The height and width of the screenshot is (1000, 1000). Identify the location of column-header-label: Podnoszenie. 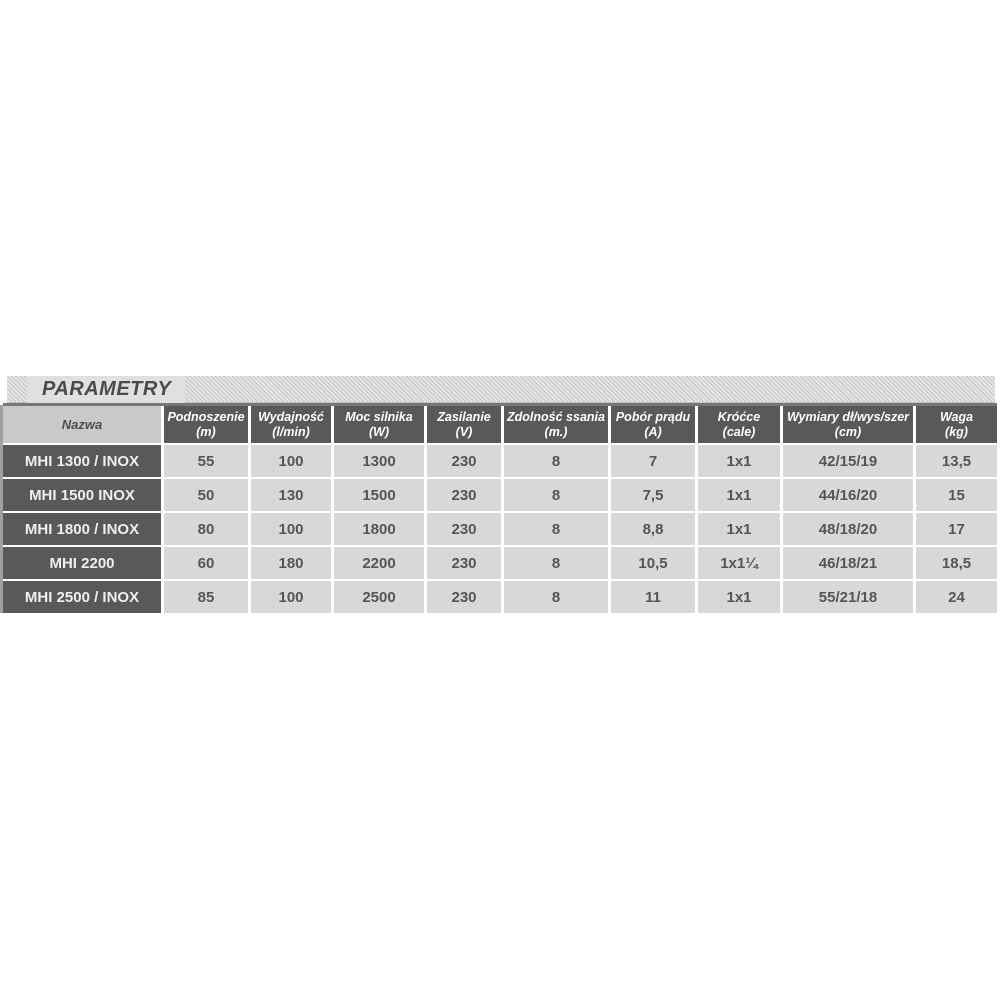
(206, 416).